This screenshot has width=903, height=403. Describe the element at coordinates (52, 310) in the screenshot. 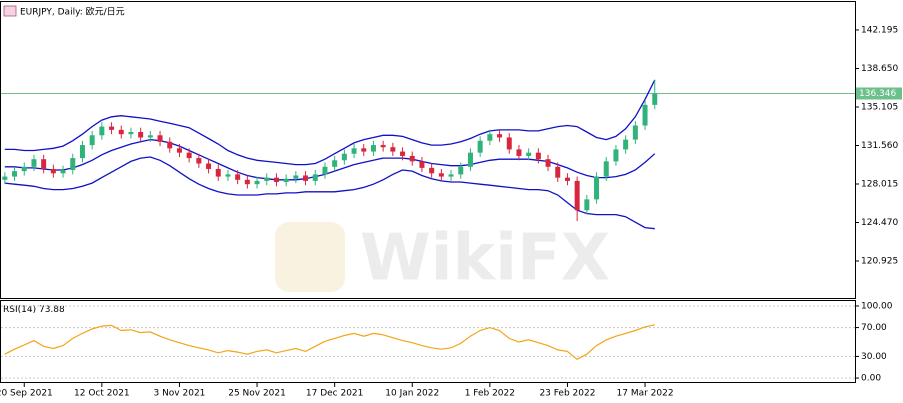

I see `rsi-value: 73.88` at that location.